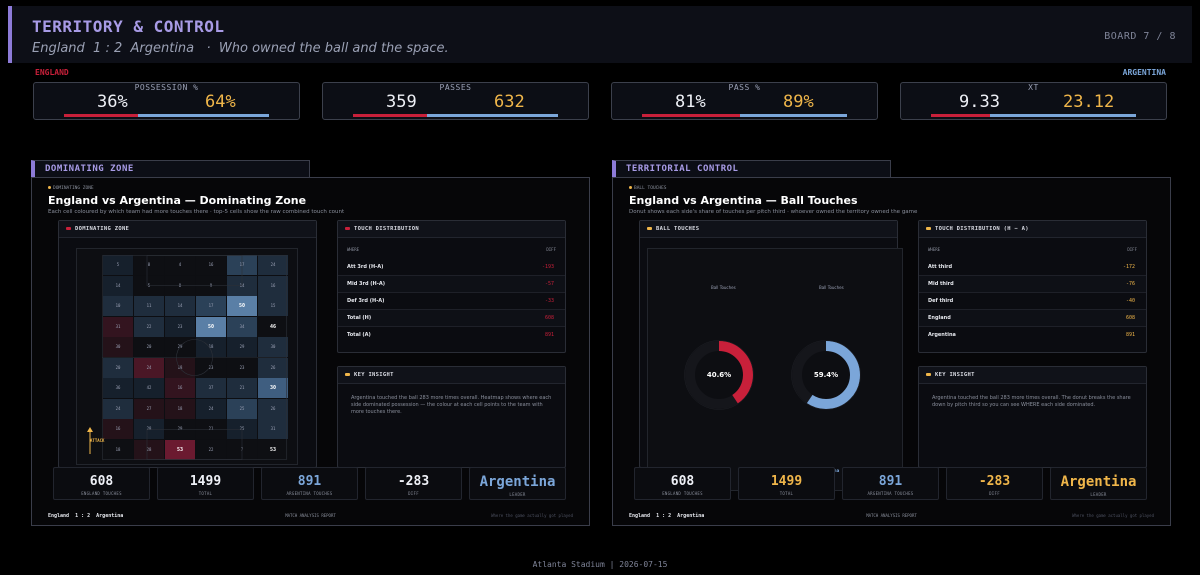 This screenshot has width=1200, height=575. Describe the element at coordinates (52, 72) in the screenshot. I see `home-team-tag: ENGLAND` at that location.